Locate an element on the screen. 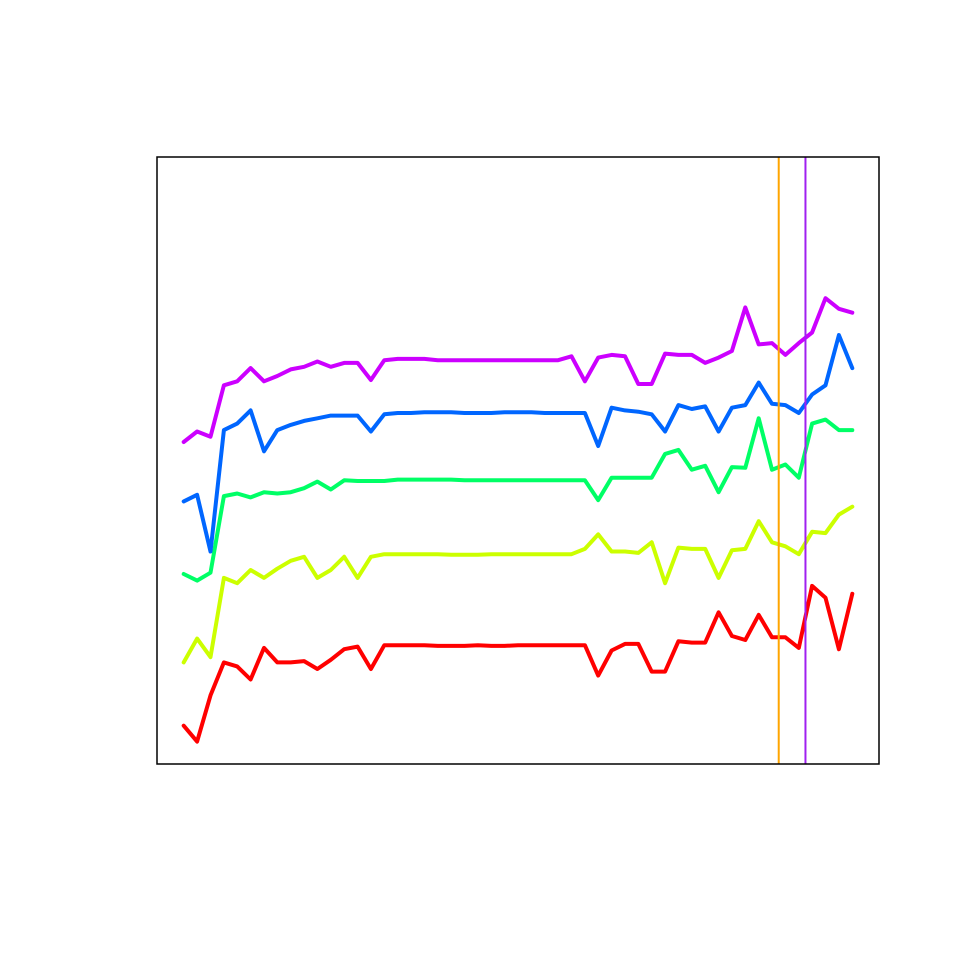  reference-lines is located at coordinates (792, 460).